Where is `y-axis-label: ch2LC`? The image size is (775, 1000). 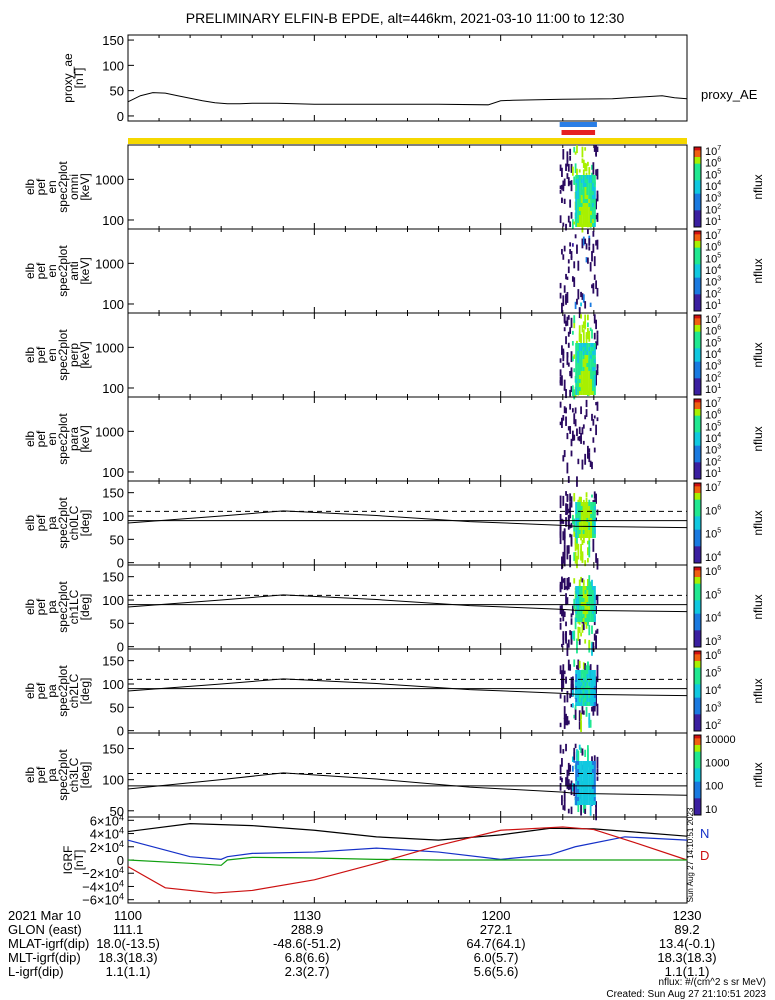 y-axis-label: ch2LC is located at coordinates (74, 690).